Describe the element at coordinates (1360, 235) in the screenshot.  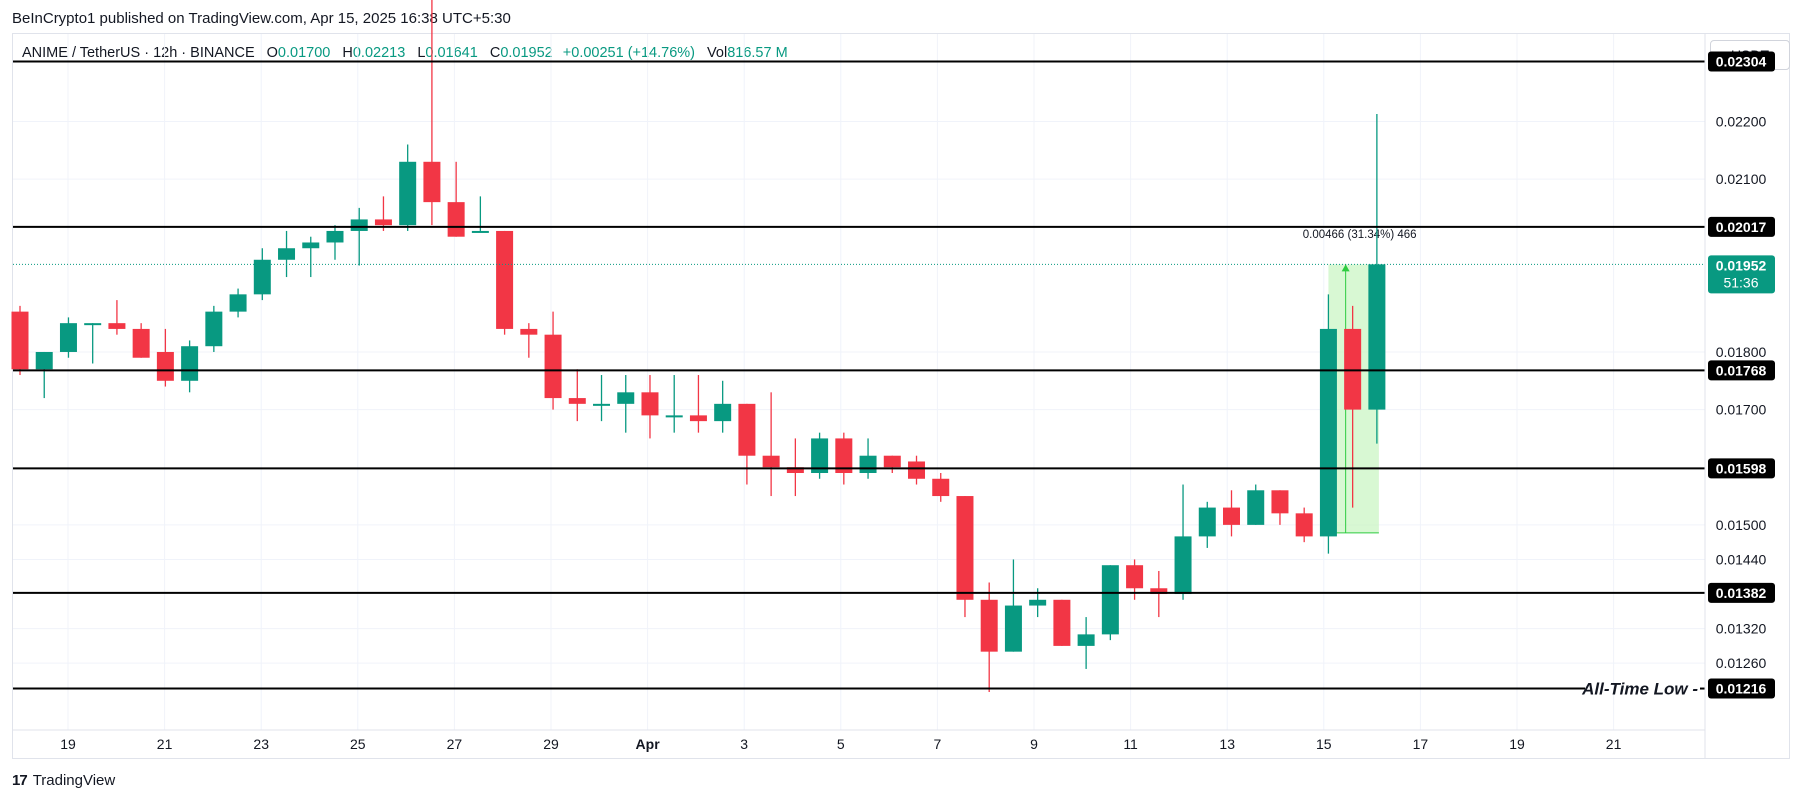
I see `measure-label: 0.00466 (31.34%) 466` at that location.